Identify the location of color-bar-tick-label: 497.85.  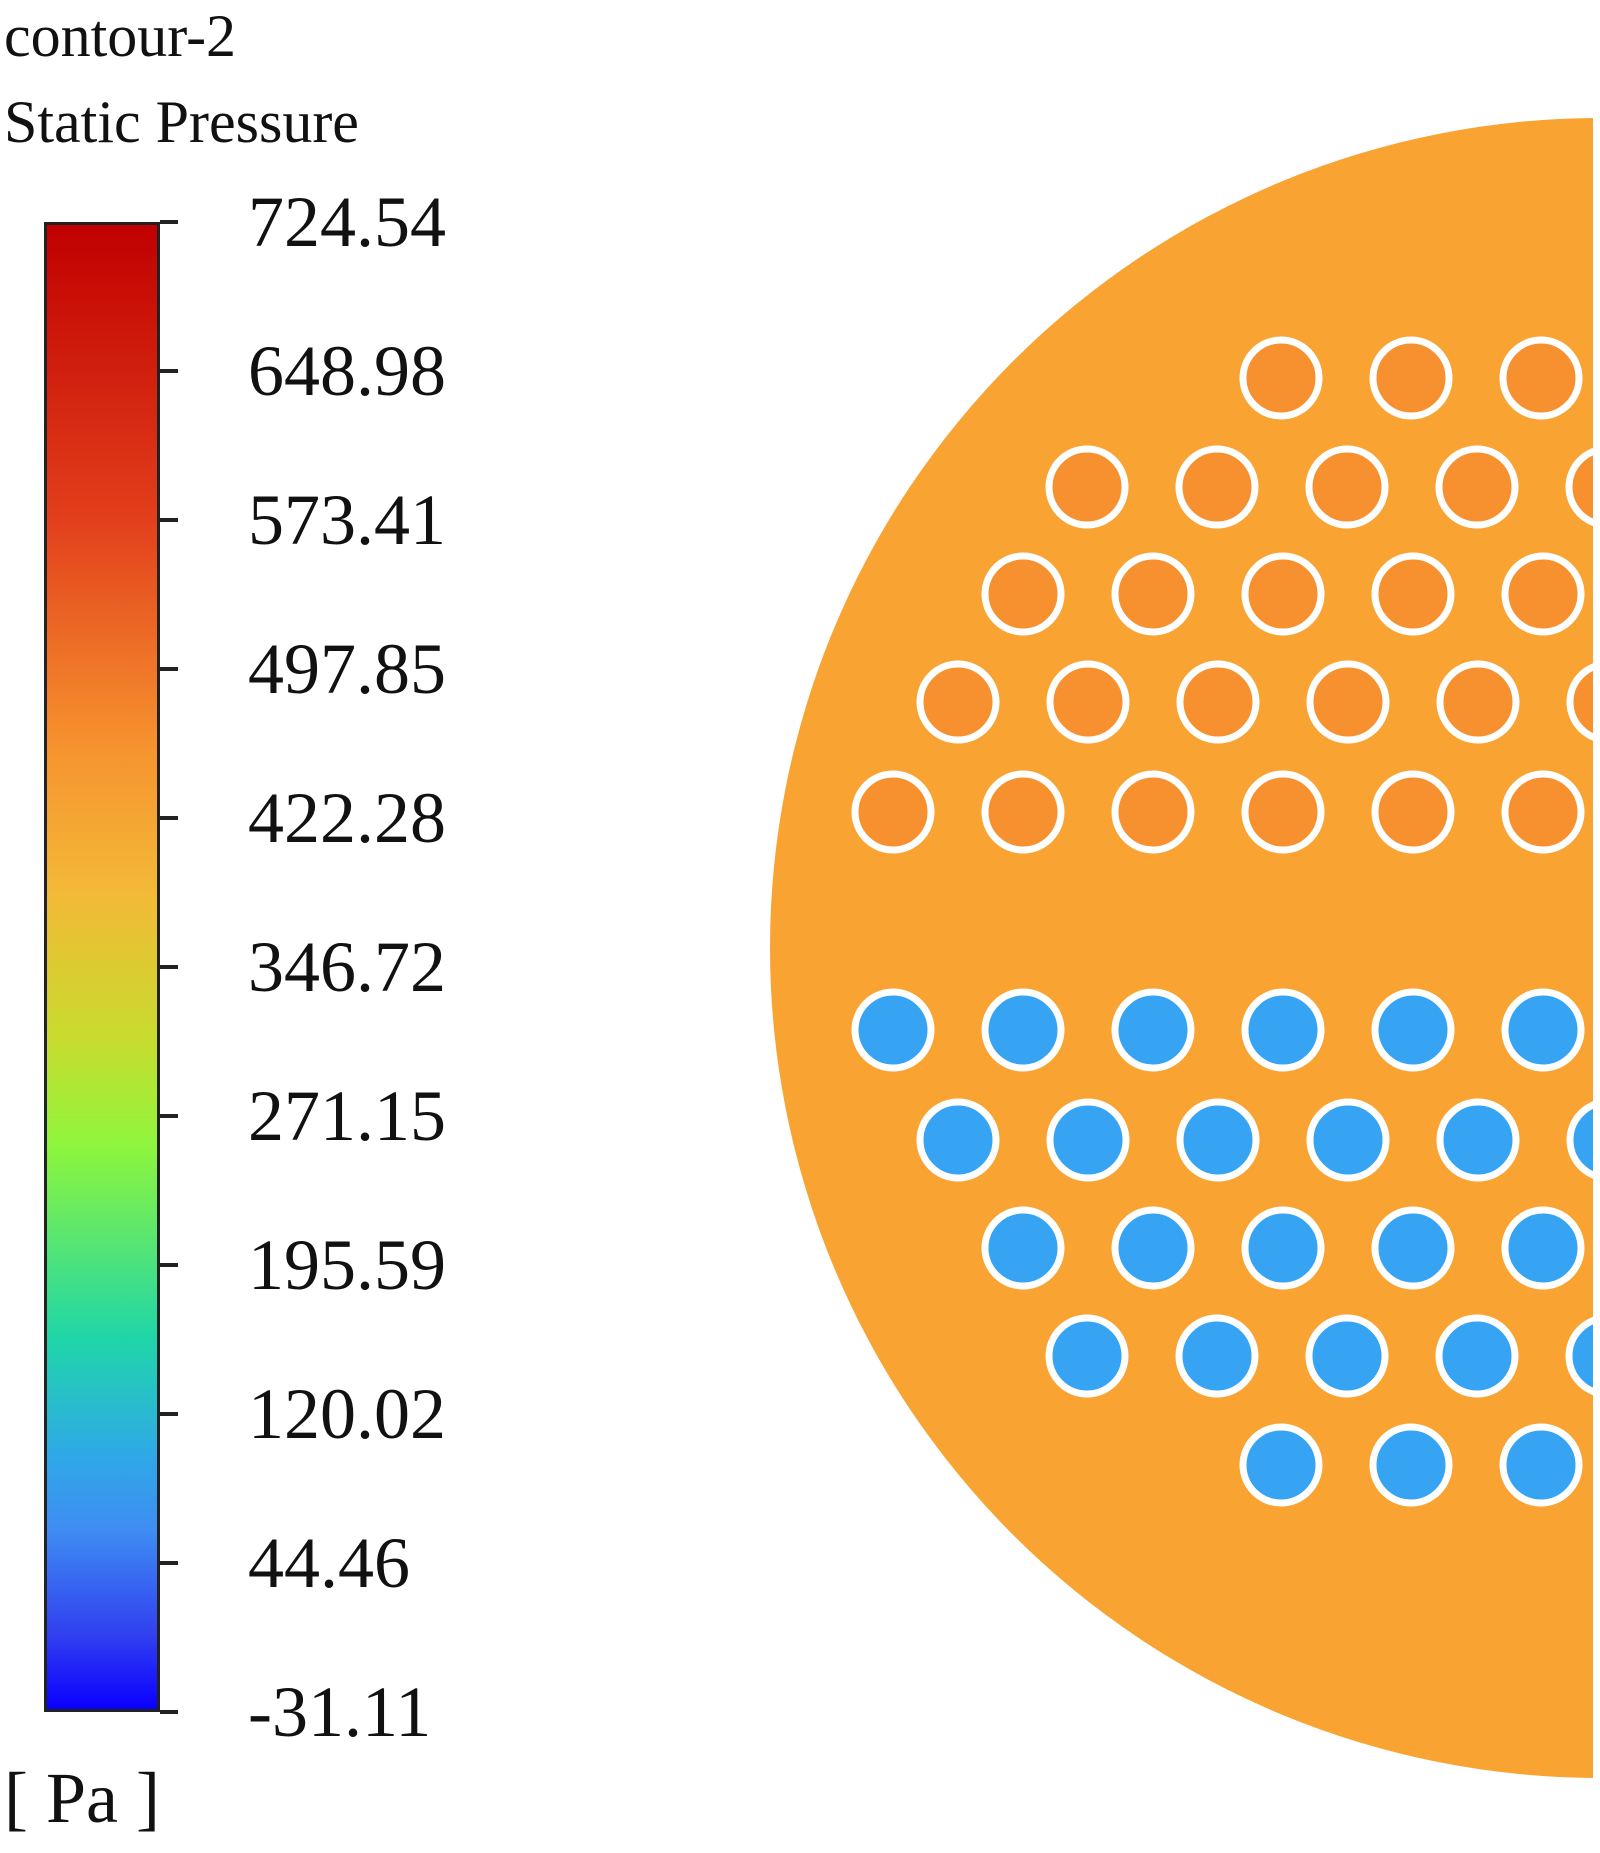
(347, 669).